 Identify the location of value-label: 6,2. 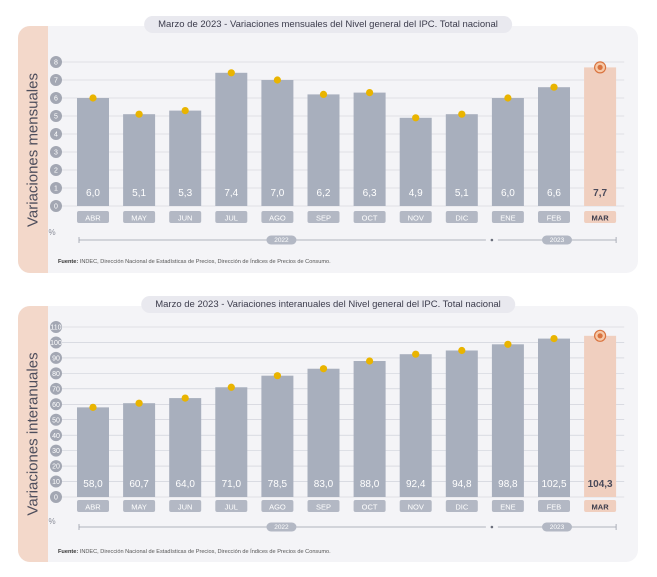
(324, 193).